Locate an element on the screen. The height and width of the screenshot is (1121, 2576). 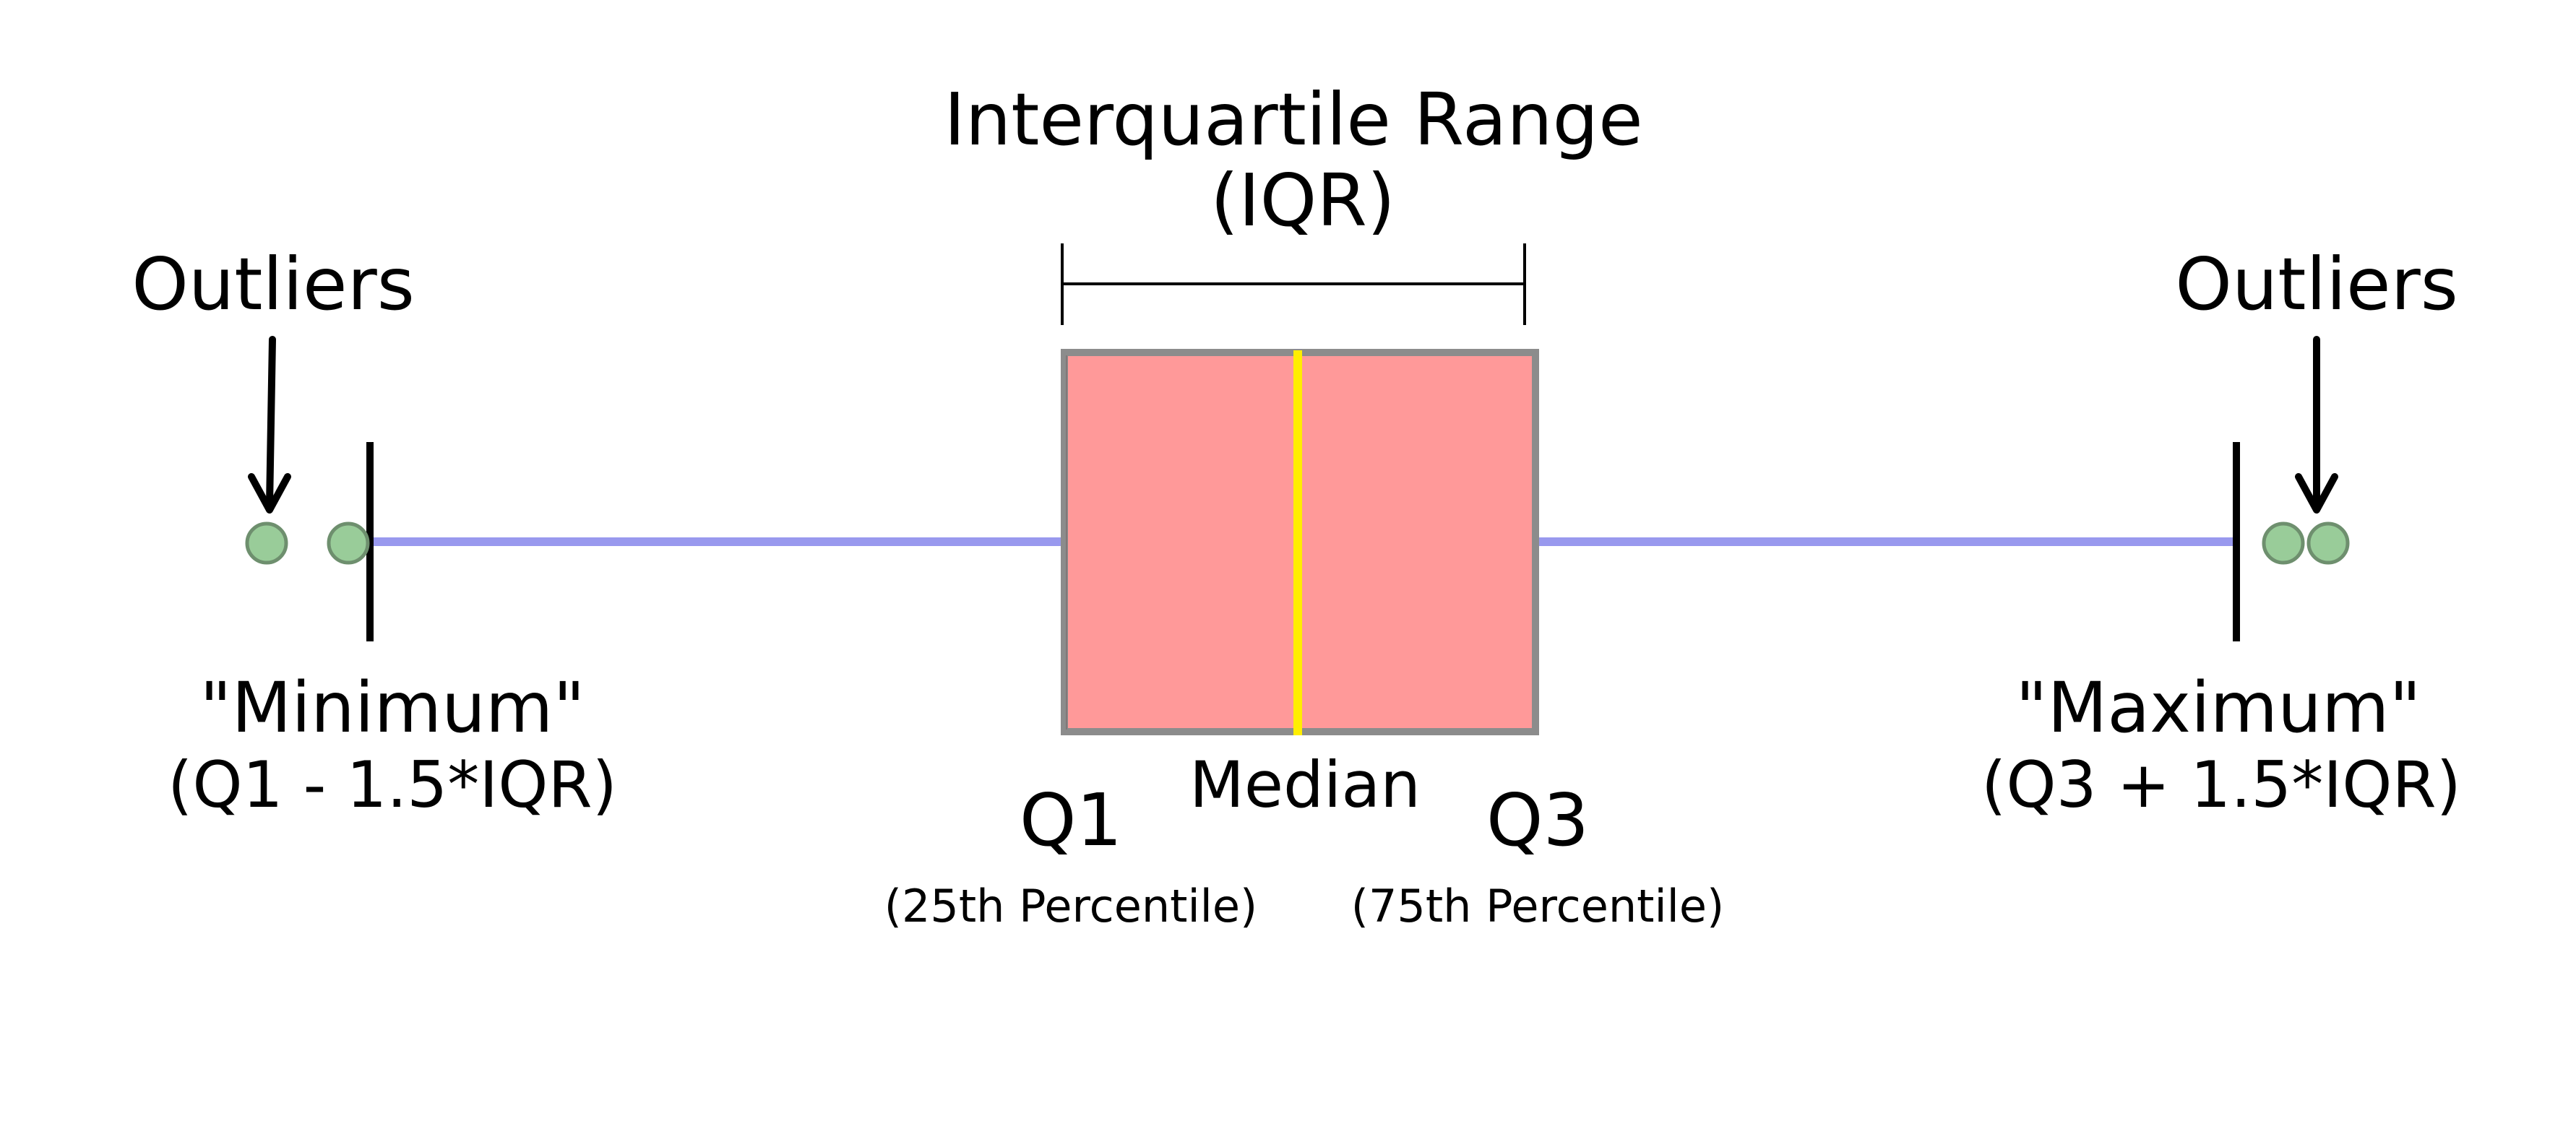
outlier-points is located at coordinates (1297, 543).